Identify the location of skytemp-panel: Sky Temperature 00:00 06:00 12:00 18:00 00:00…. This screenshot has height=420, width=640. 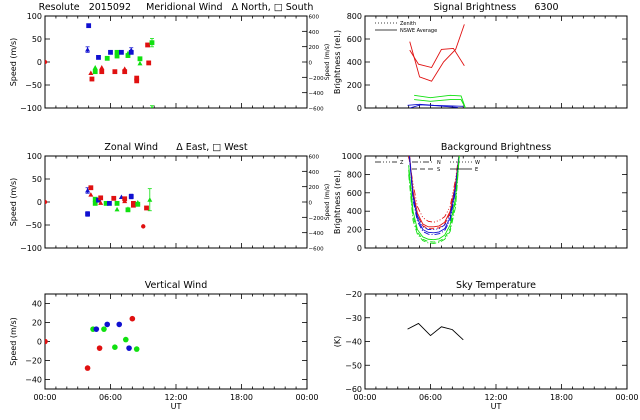
(486, 345).